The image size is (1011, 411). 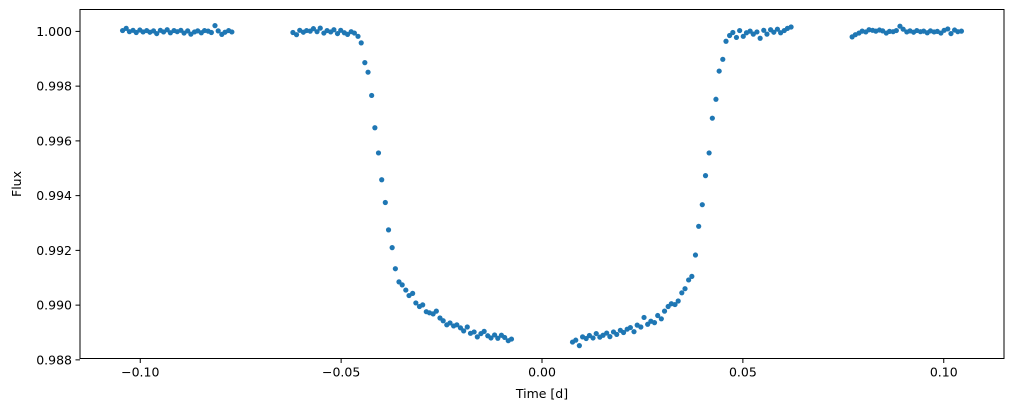 What do you see at coordinates (54, 359) in the screenshot?
I see `y-tick-label: 0.988` at bounding box center [54, 359].